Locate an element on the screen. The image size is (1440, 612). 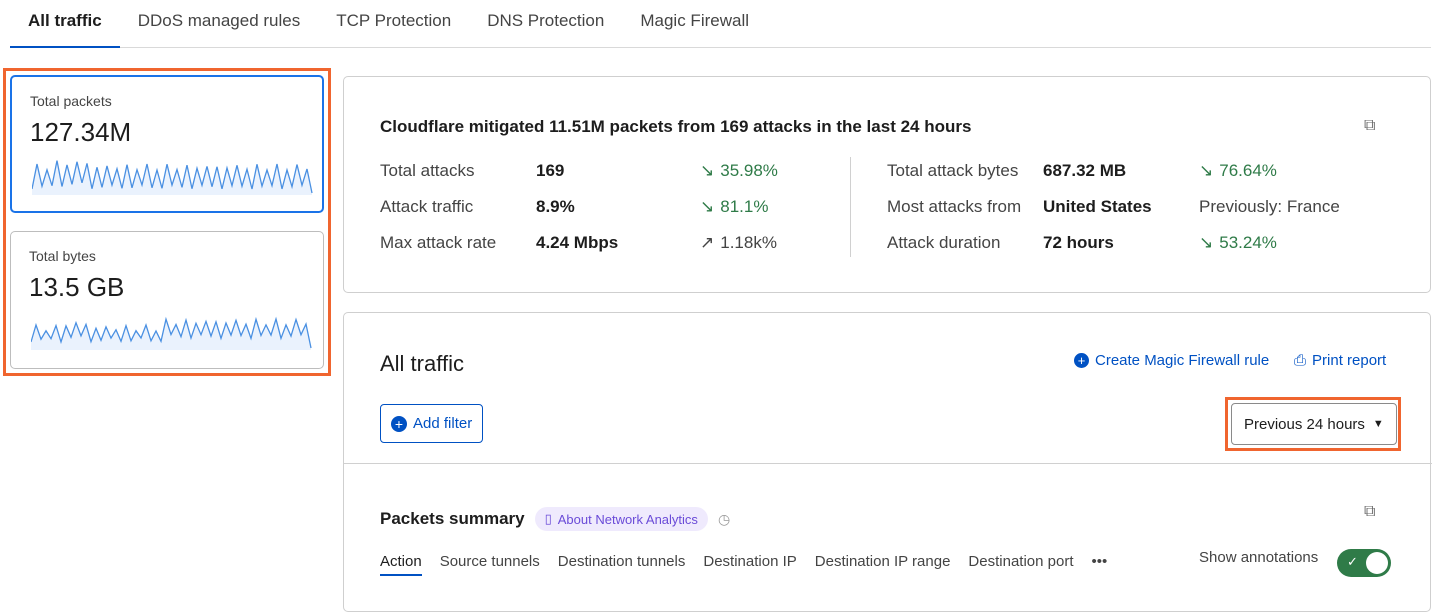
summary-text: United States is located at coordinates (1097, 206).